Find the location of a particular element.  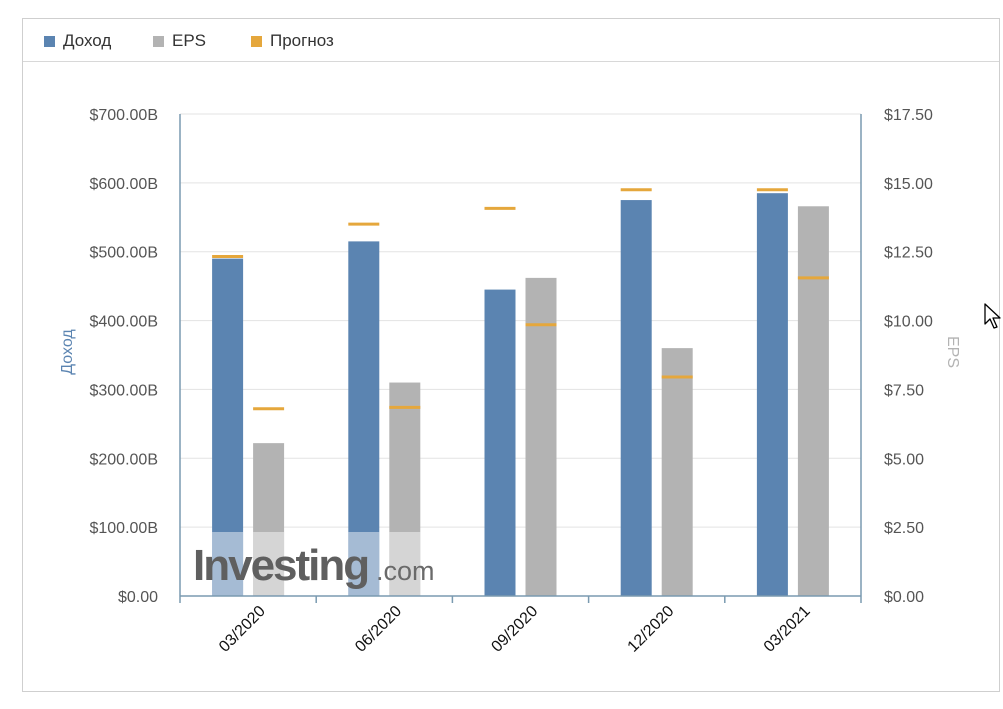

legend-item-revenue: Доход is located at coordinates (77, 41).